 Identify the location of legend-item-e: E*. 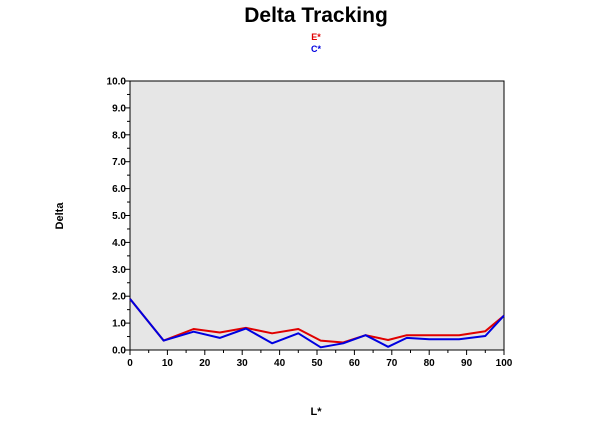
(316, 37).